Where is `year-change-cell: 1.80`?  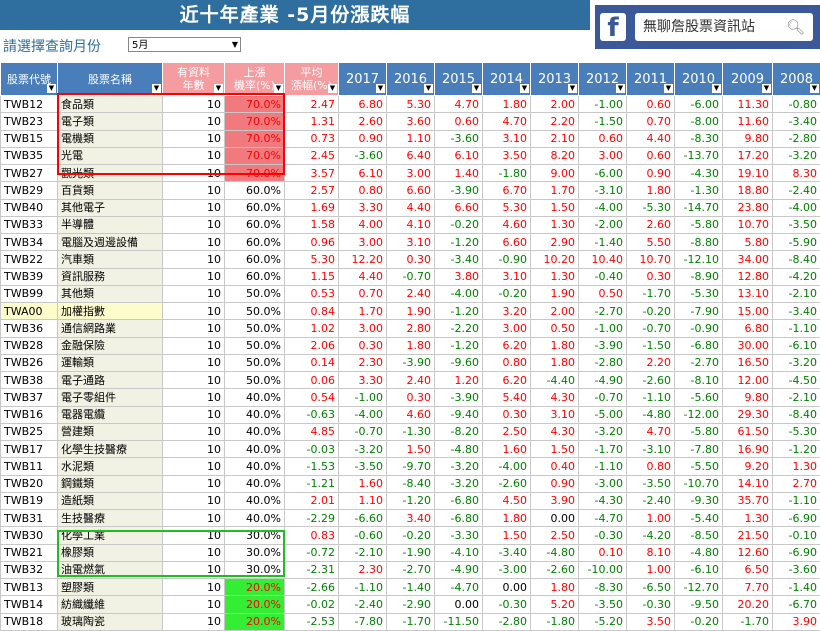 year-change-cell: 1.80 is located at coordinates (507, 518).